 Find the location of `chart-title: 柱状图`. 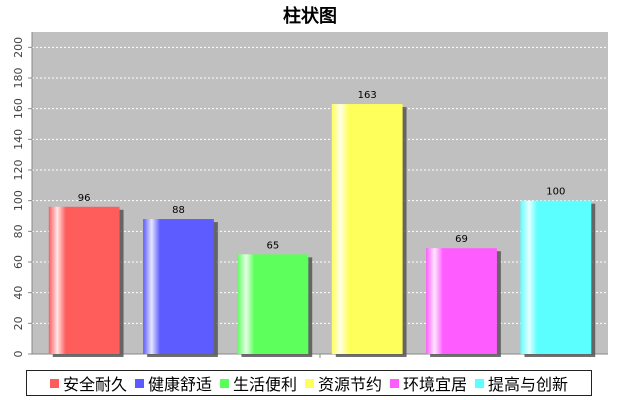

chart-title: 柱状图 is located at coordinates (310, 16).